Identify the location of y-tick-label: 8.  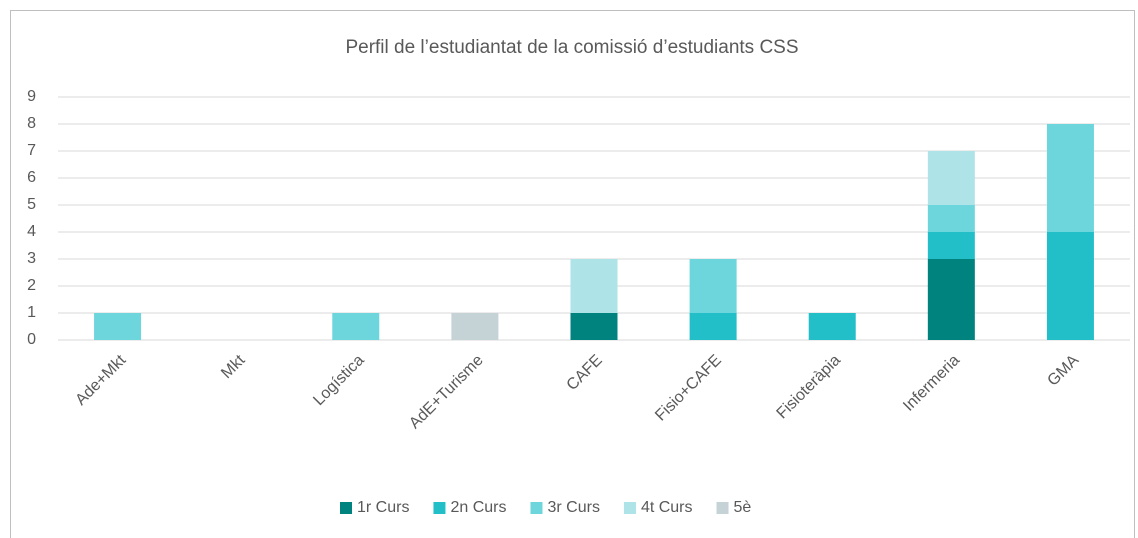
(31, 123).